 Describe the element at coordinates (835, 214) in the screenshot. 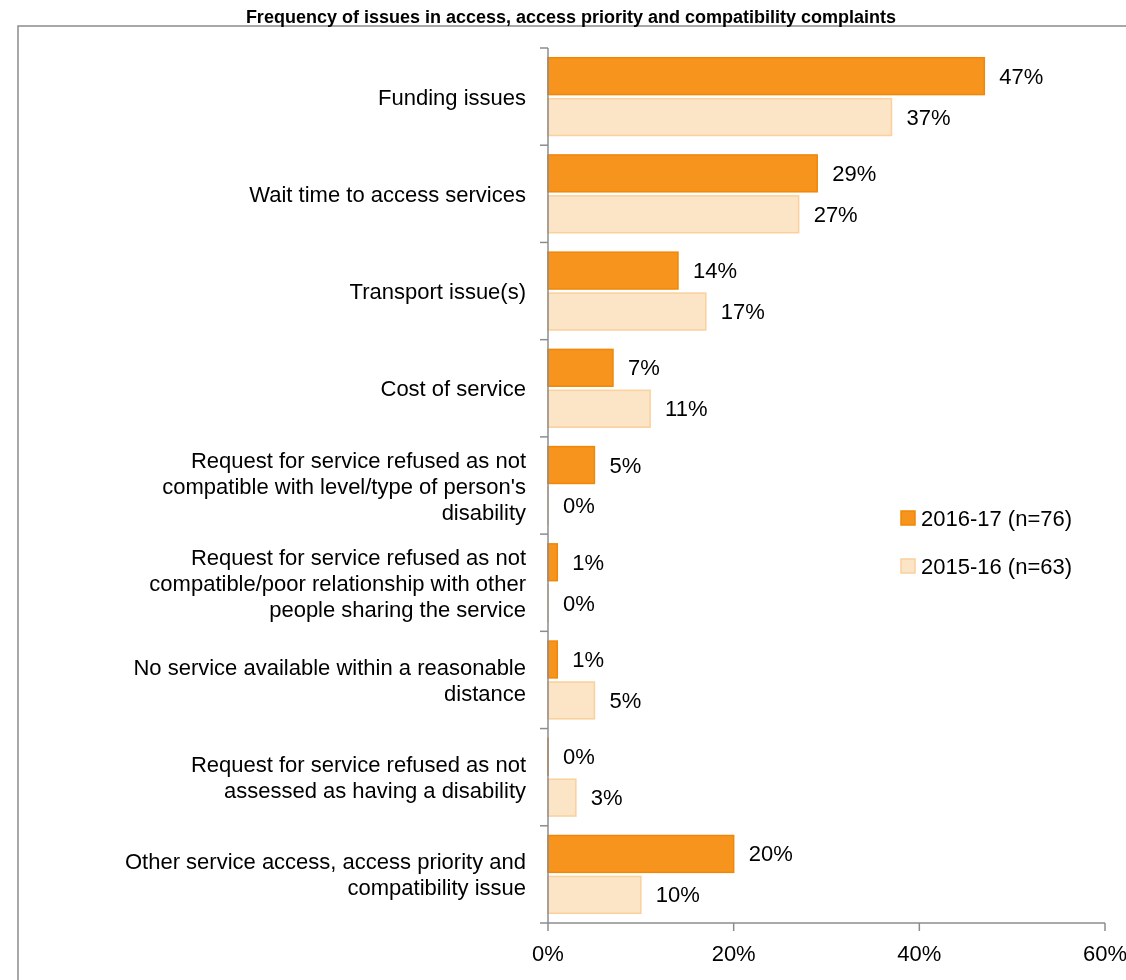

I see `data-label: 27%` at that location.